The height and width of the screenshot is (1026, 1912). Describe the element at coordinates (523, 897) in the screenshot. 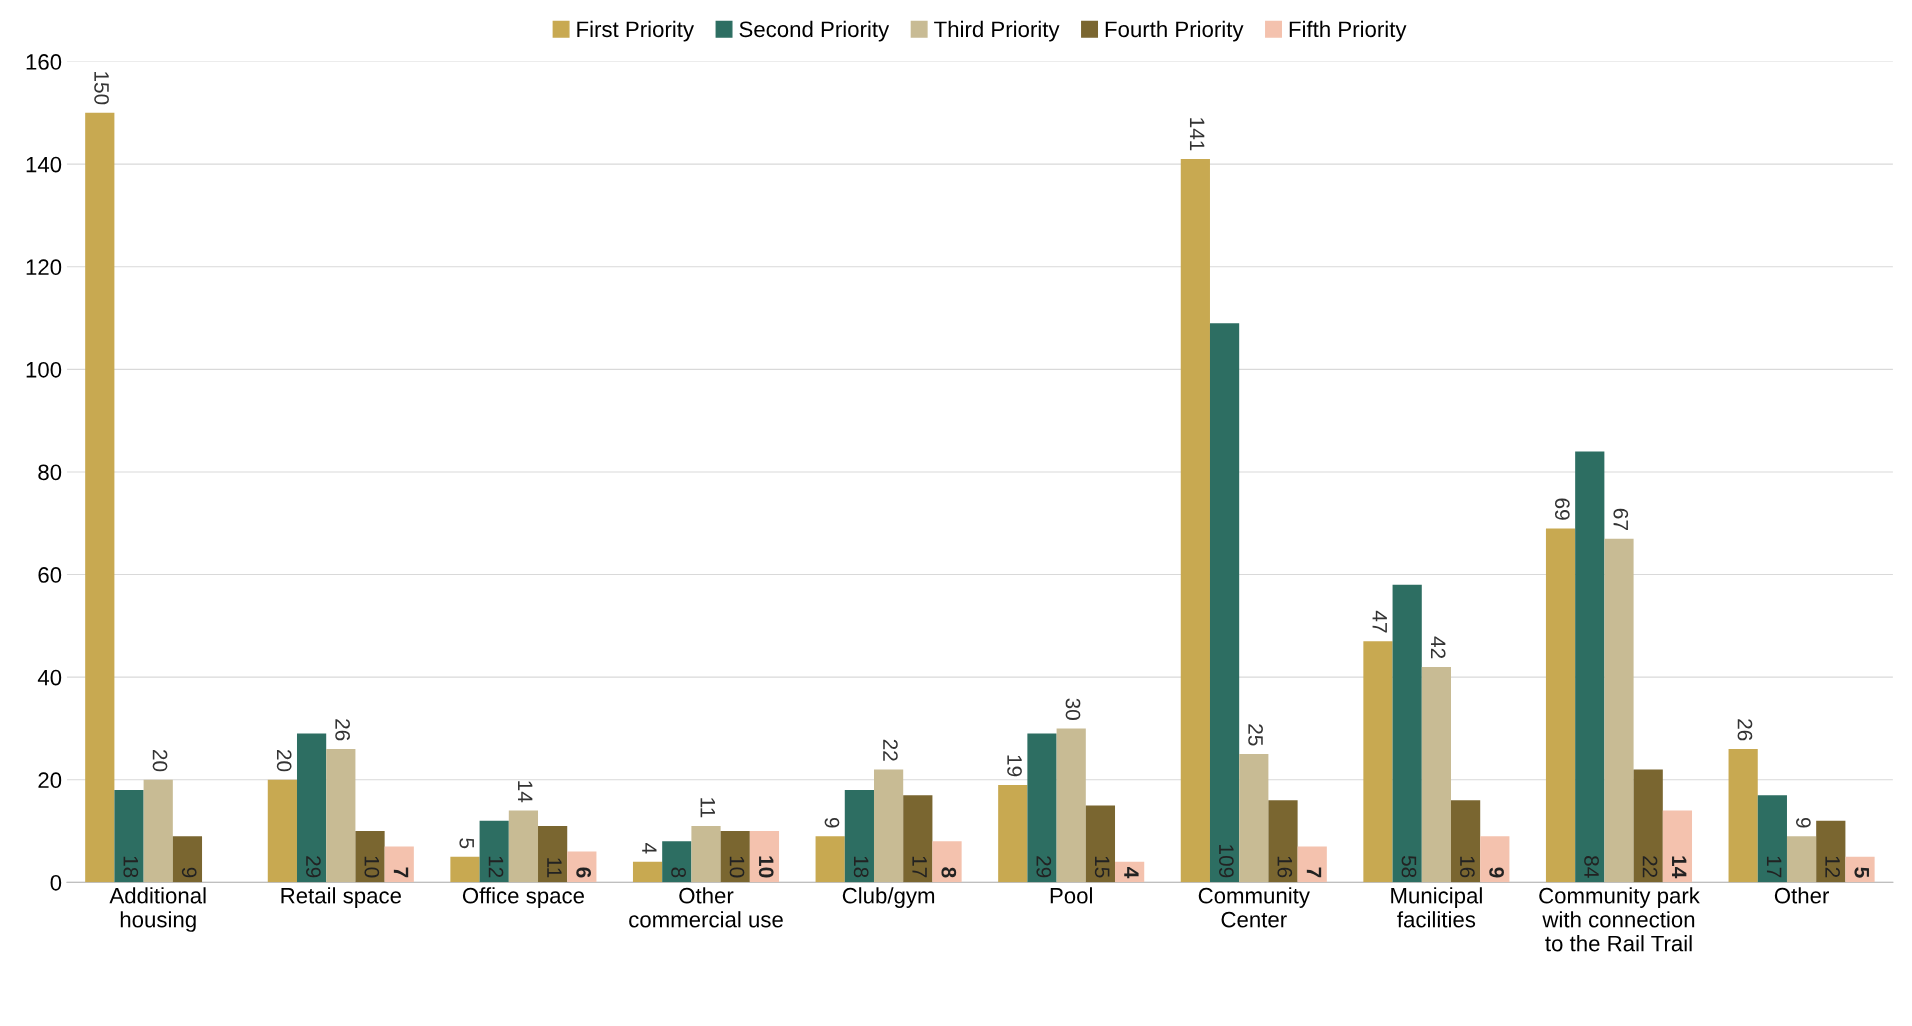

I see `x-tick-label: Office space` at that location.